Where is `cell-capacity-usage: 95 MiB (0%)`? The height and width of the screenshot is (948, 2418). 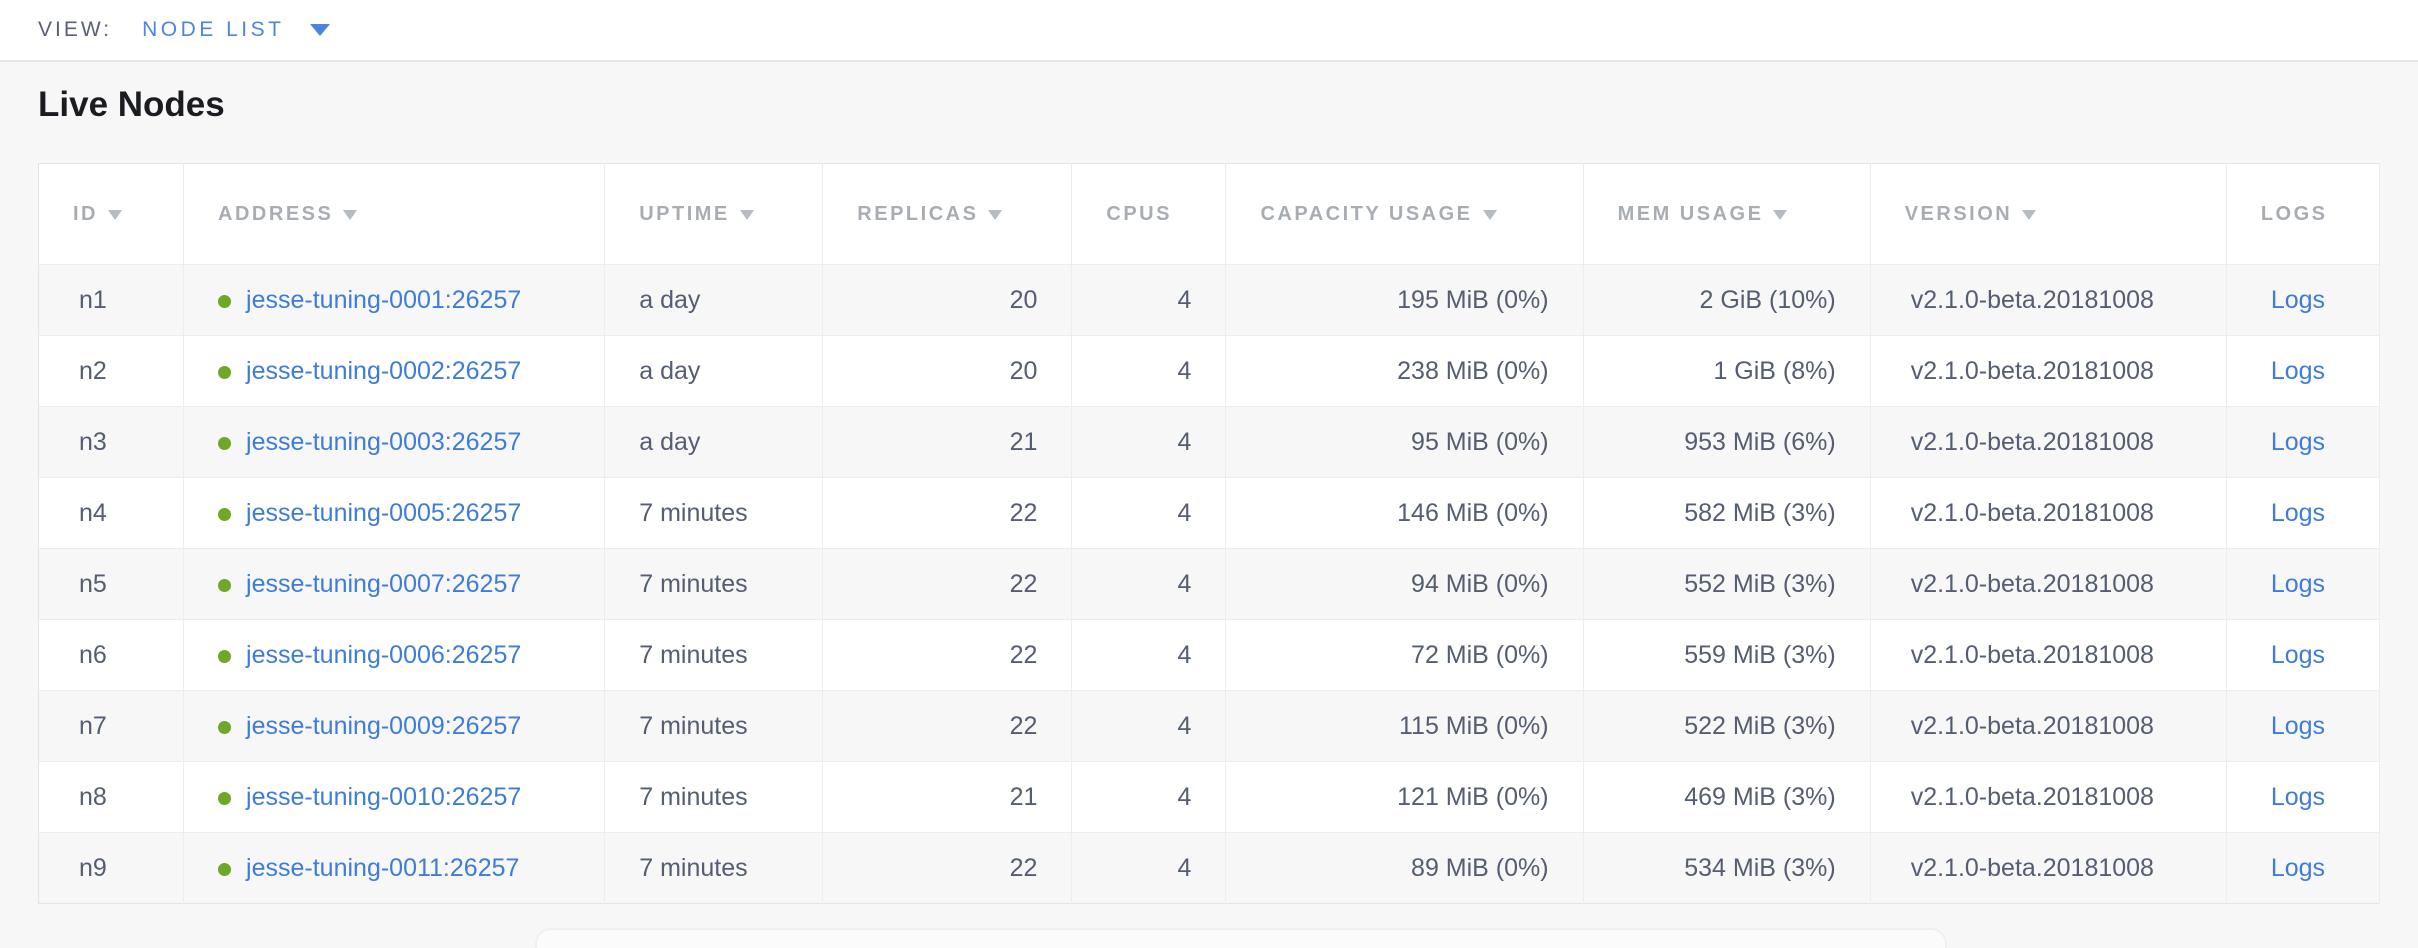 cell-capacity-usage: 95 MiB (0%) is located at coordinates (1404, 442).